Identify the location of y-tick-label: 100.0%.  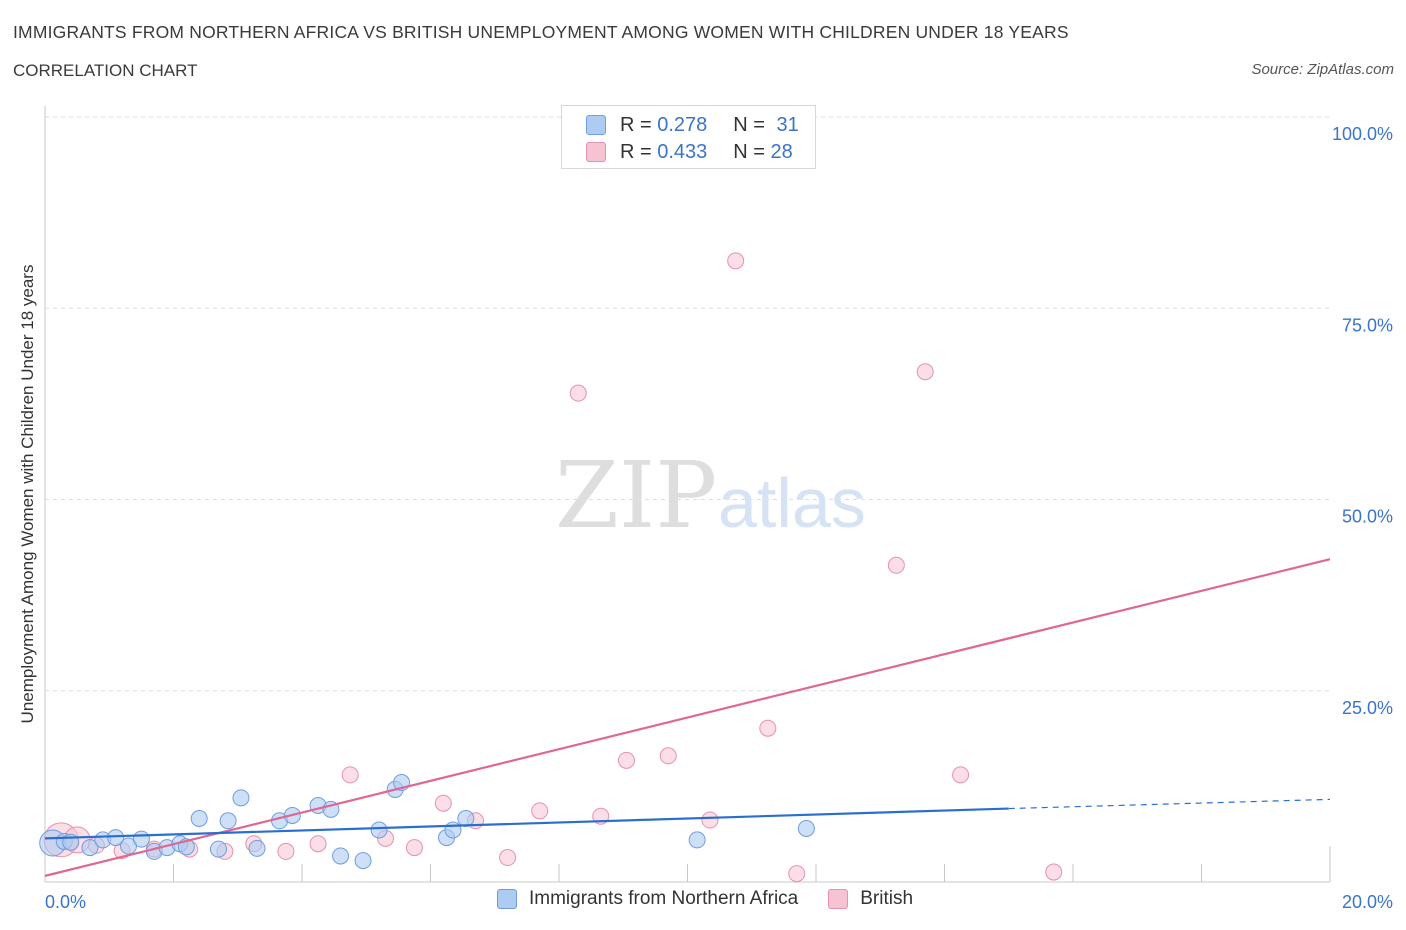
(1362, 134).